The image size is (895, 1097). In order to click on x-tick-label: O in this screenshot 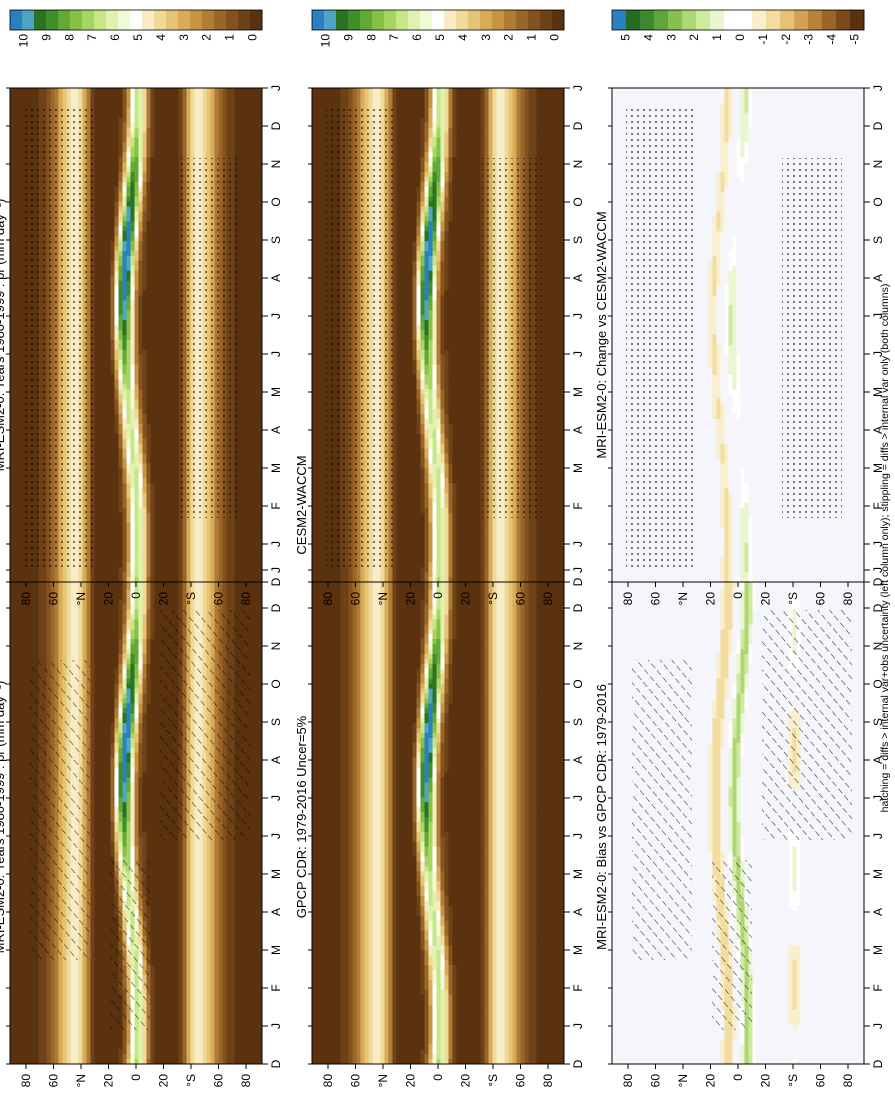, I will do `click(878, 683)`.